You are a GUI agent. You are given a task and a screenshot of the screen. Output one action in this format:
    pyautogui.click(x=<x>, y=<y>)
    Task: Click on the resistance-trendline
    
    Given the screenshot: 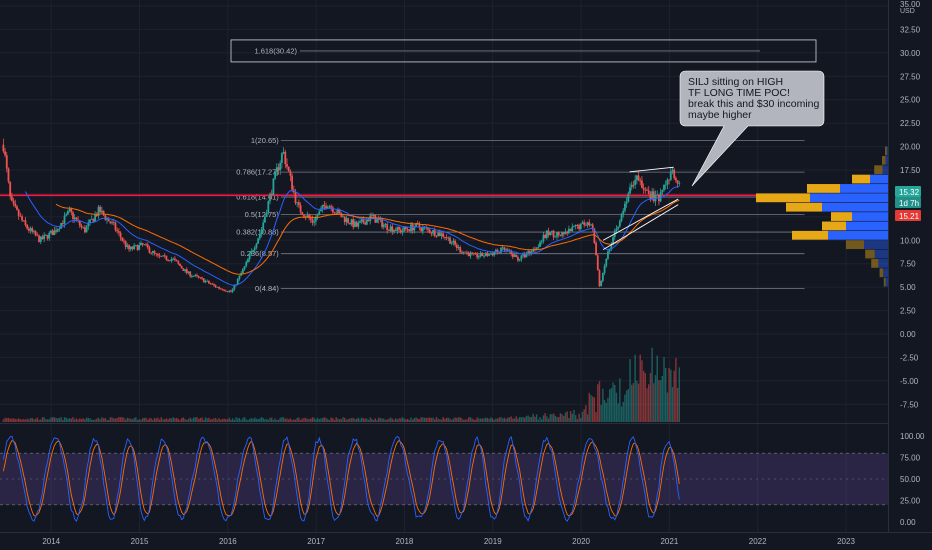 What is the action you would take?
    pyautogui.click(x=651, y=169)
    